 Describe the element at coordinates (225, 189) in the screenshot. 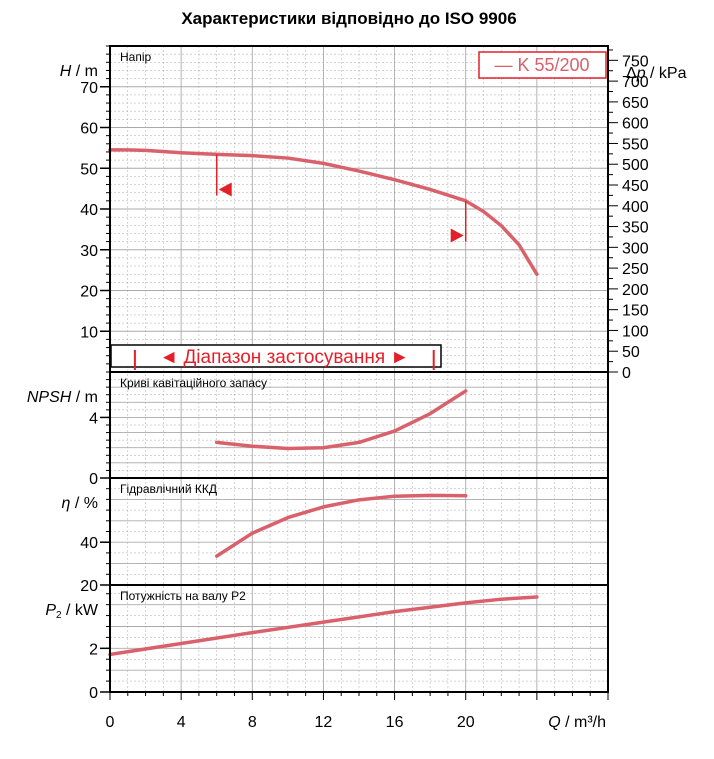

I see `limit-marker-arrow-left` at that location.